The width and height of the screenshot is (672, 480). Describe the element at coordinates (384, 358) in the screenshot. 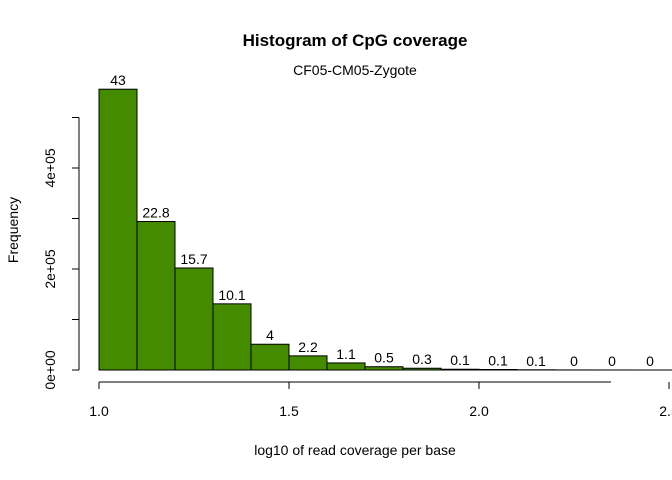

I see `bar-label-7: 0.5` at that location.